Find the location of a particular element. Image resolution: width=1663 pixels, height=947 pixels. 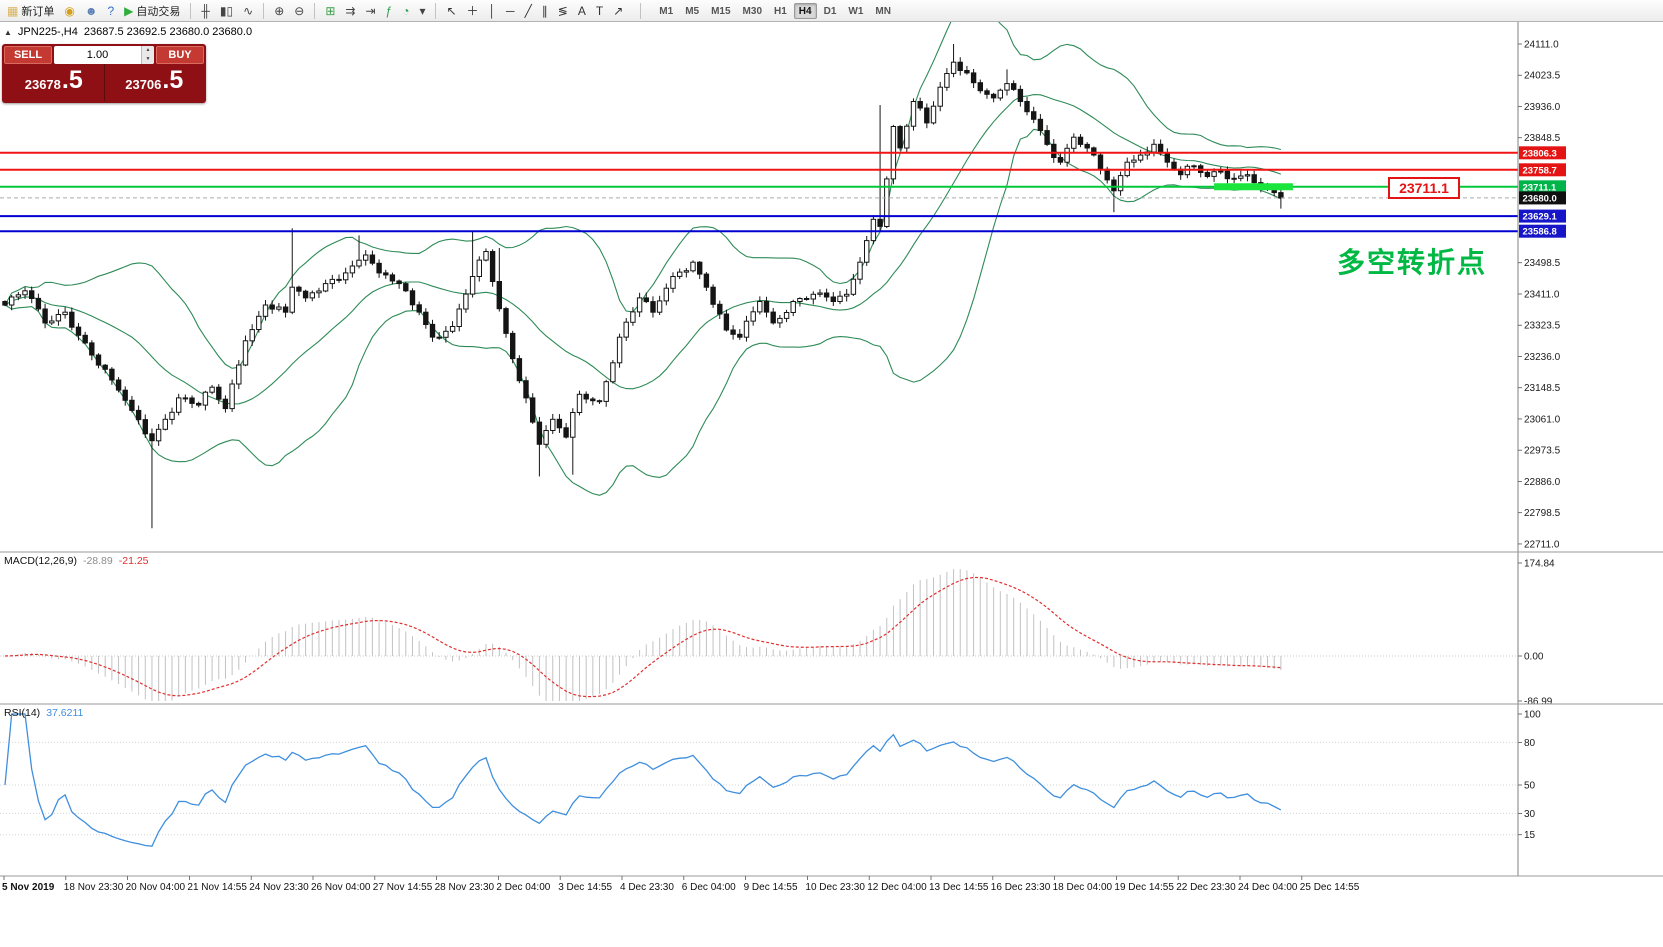

rsi-value: 37.6211 is located at coordinates (65, 713).